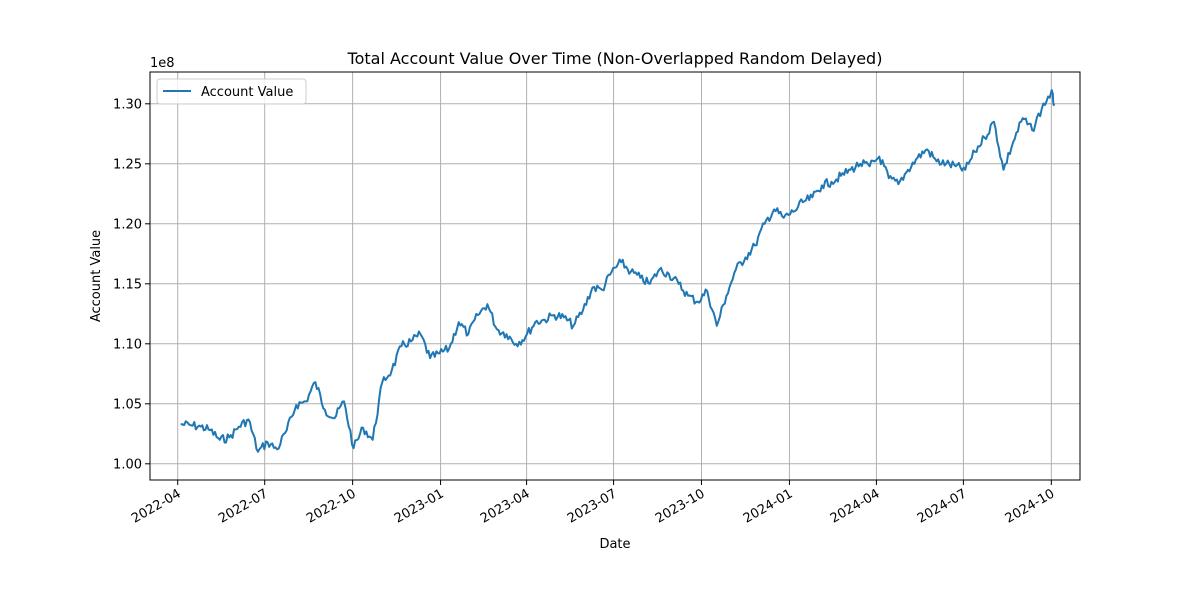 The height and width of the screenshot is (600, 1200). Describe the element at coordinates (127, 164) in the screenshot. I see `y-tick-label: 1.25` at that location.